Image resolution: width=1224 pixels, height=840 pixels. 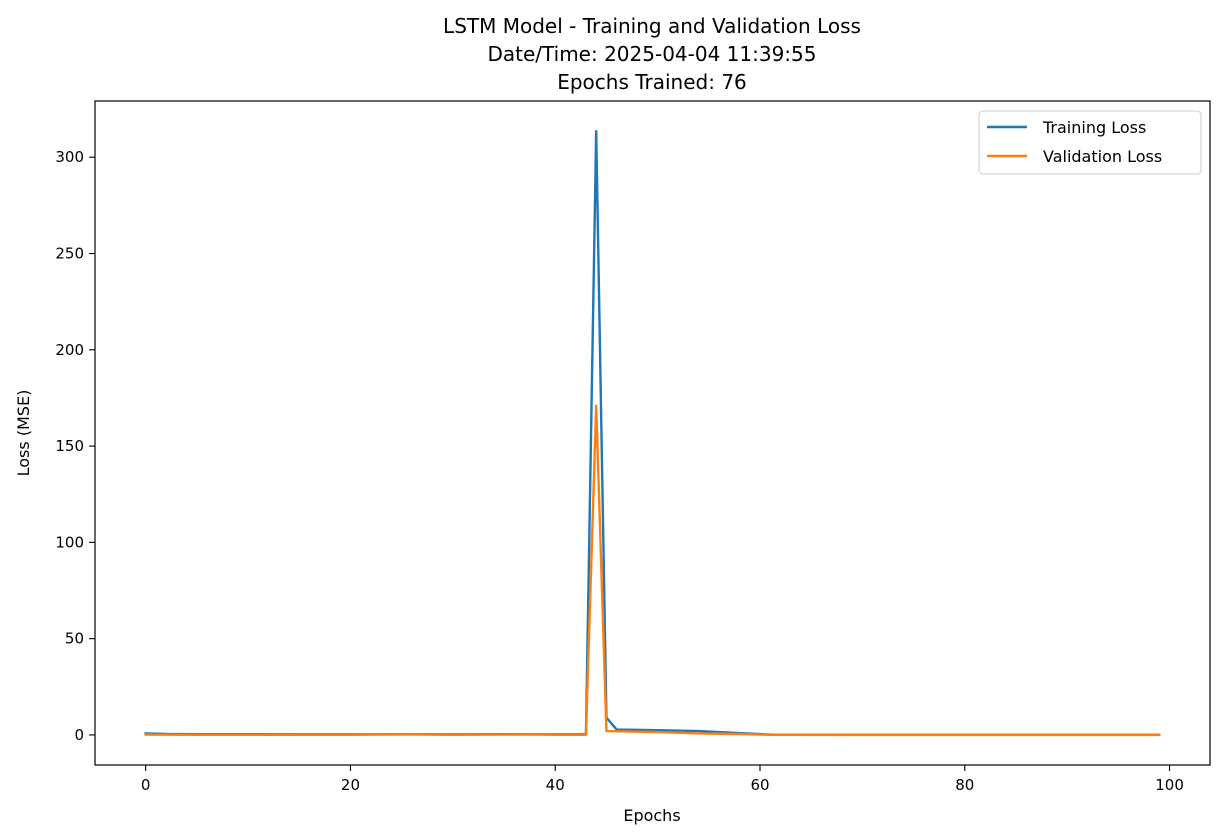 What do you see at coordinates (759, 785) in the screenshot?
I see `x-tick-label: 60` at bounding box center [759, 785].